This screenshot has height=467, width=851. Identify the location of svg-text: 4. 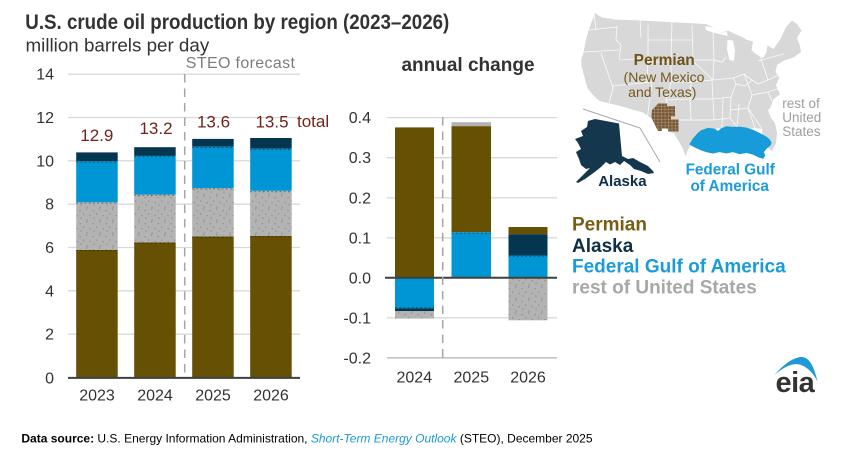
(49, 291).